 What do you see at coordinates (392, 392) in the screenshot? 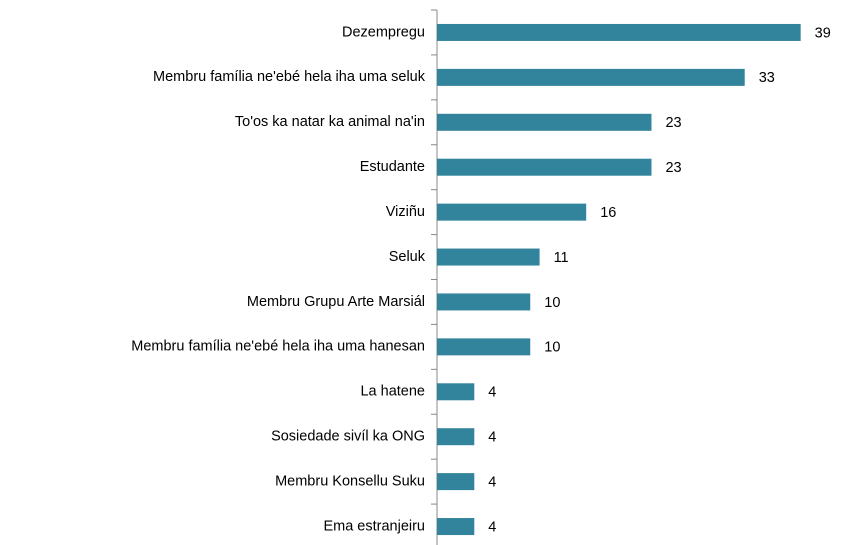
I see `category-label: La hatene` at bounding box center [392, 392].